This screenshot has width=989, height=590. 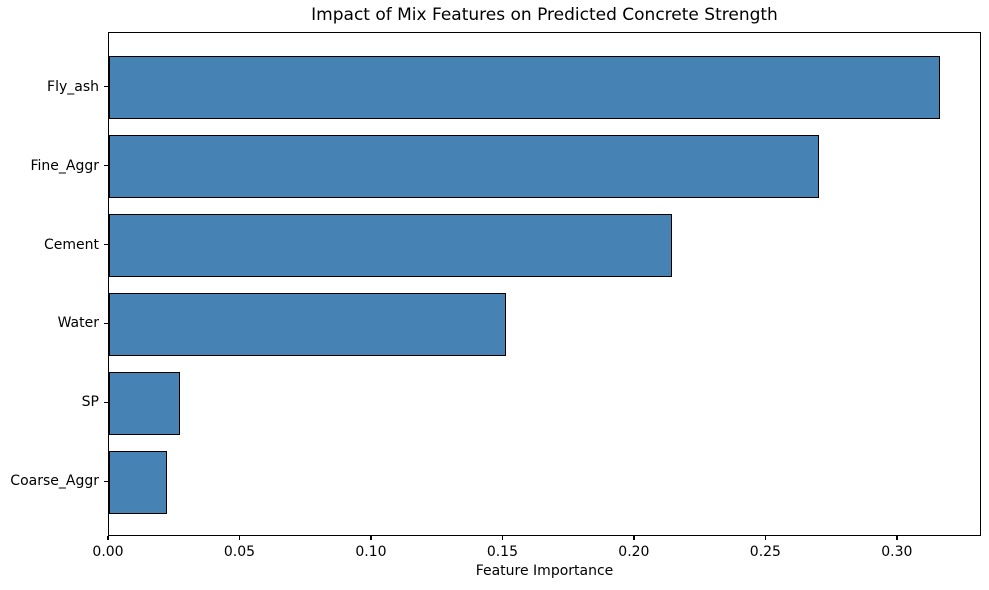 I want to click on x-axis-label: Feature Importance, so click(x=544, y=571).